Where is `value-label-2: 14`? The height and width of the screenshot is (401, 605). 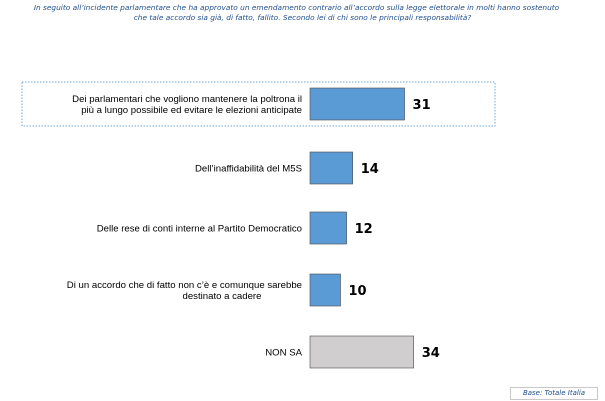
value-label-2: 14 is located at coordinates (370, 169).